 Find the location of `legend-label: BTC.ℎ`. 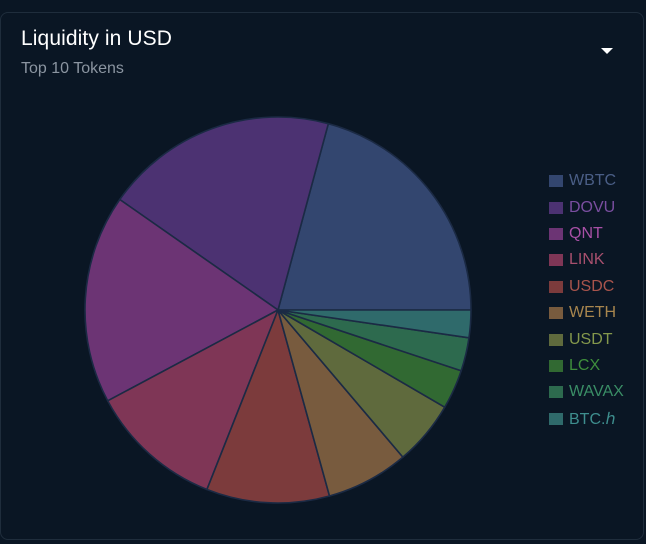

legend-label: BTC.ℎ is located at coordinates (592, 419).